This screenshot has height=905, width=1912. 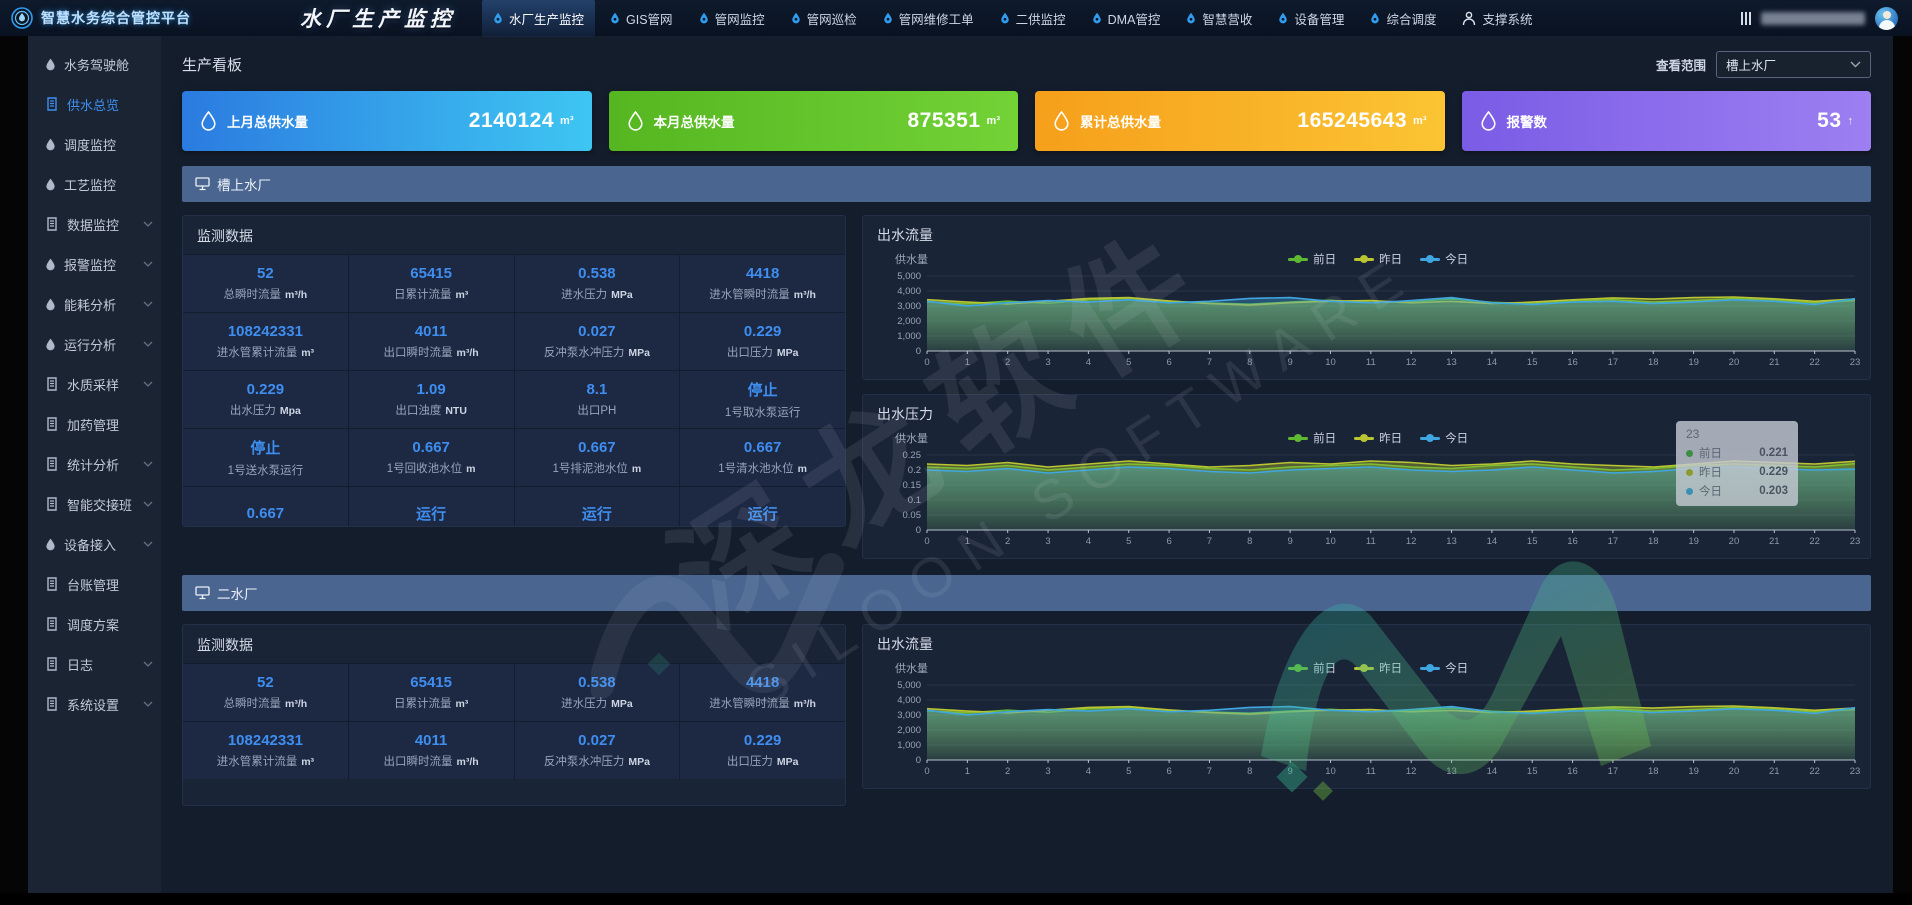 What do you see at coordinates (547, 19) in the screenshot?
I see `nav-item-label: 水厂生产监控` at bounding box center [547, 19].